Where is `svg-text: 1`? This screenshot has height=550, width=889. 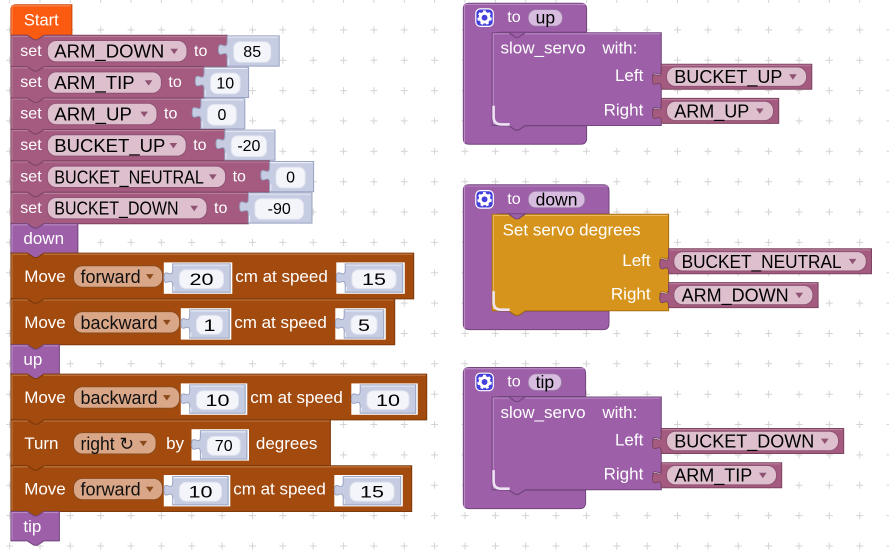
svg-text: 1 is located at coordinates (210, 325).